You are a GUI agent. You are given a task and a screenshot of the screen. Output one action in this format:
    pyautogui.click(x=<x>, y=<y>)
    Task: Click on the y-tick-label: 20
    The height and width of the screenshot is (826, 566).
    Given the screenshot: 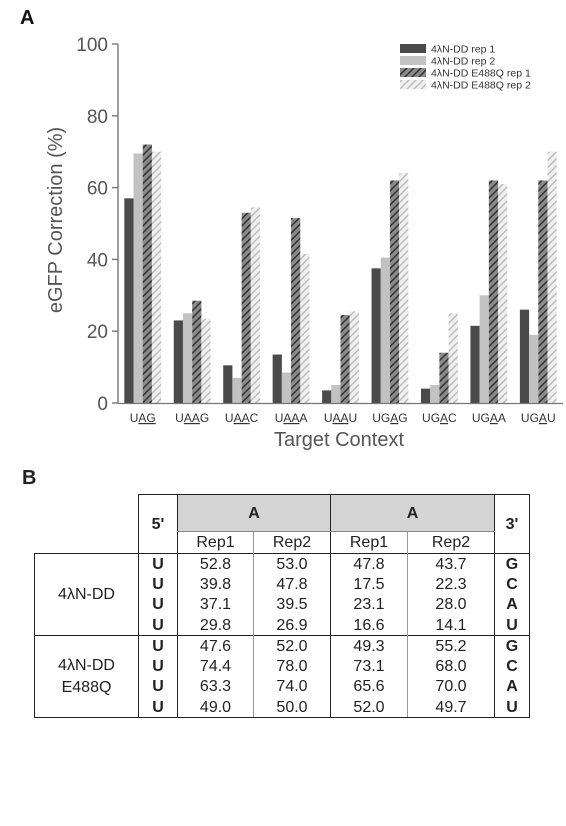 What is the action you would take?
    pyautogui.click(x=97, y=332)
    